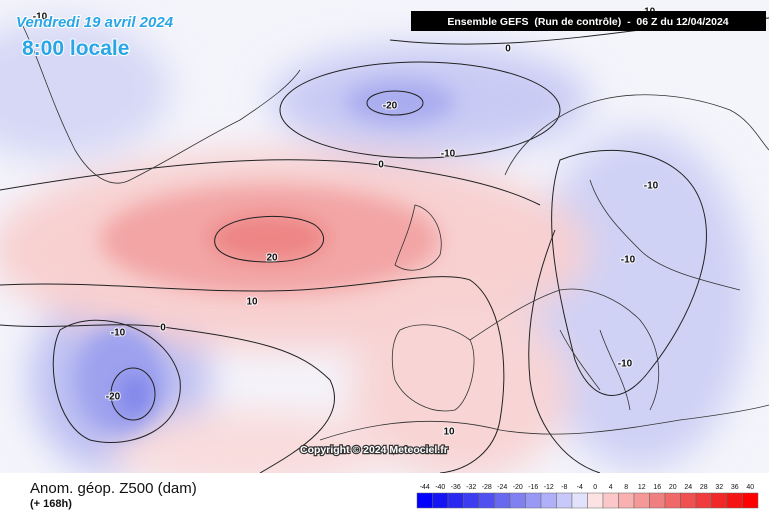 This screenshot has width=769, height=517. I want to click on legend-tick-label: -20, so click(518, 487).